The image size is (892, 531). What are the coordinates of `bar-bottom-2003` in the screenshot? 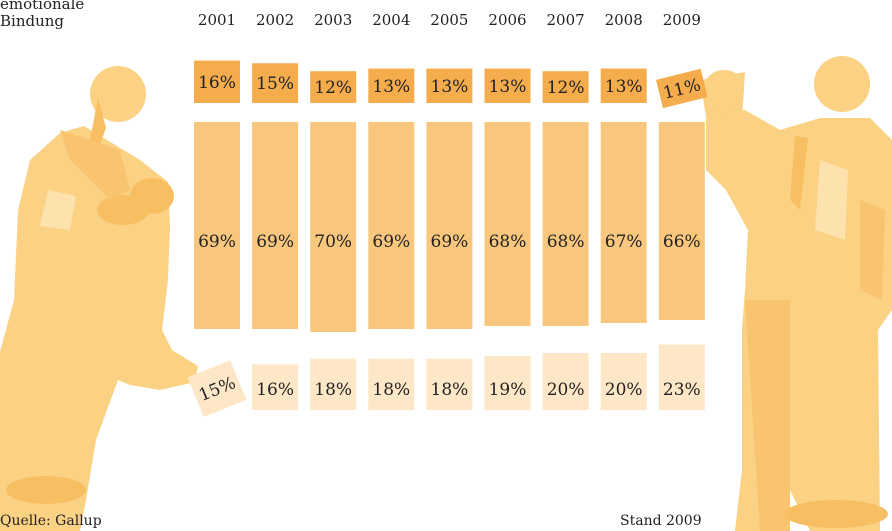 It's located at (333, 384).